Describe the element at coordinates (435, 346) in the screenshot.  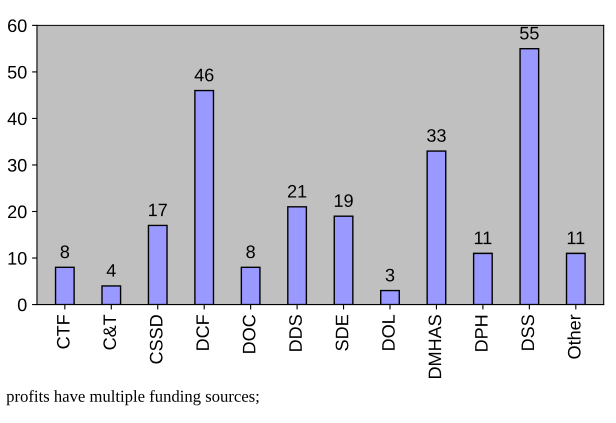
I see `x-tick-label: DMHAS` at that location.